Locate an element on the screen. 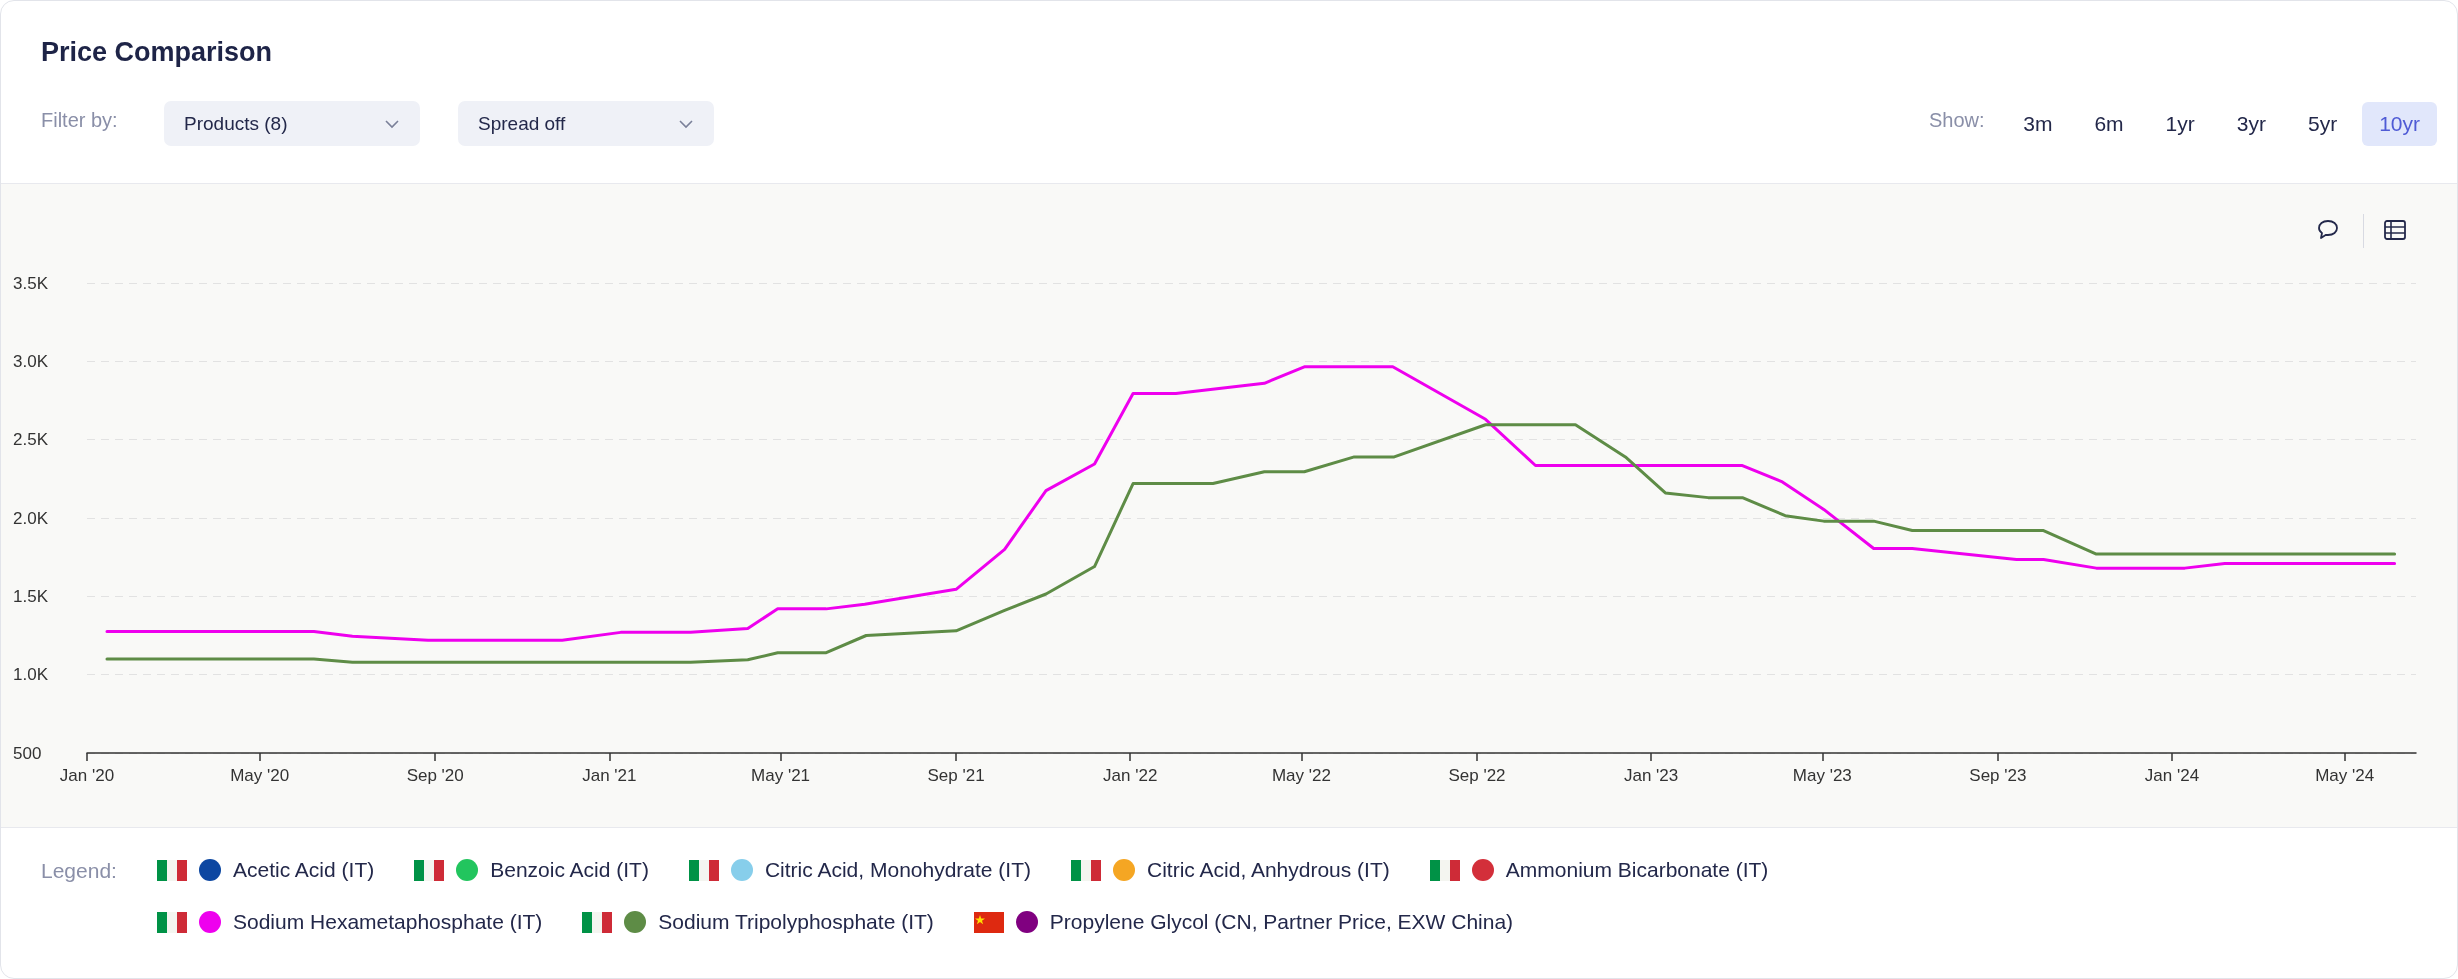  text: 6m is located at coordinates (2109, 124).